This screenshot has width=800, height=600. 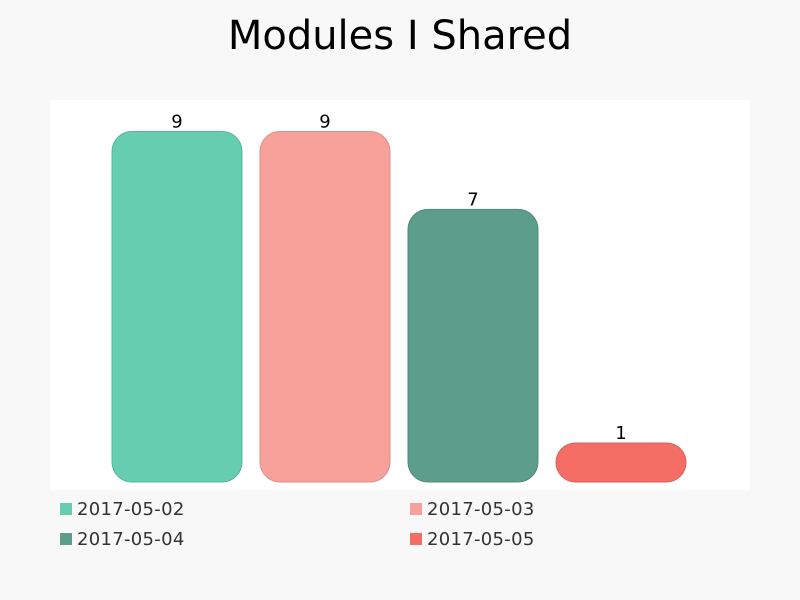 What do you see at coordinates (400, 36) in the screenshot?
I see `chart-title: Modules I Shared` at bounding box center [400, 36].